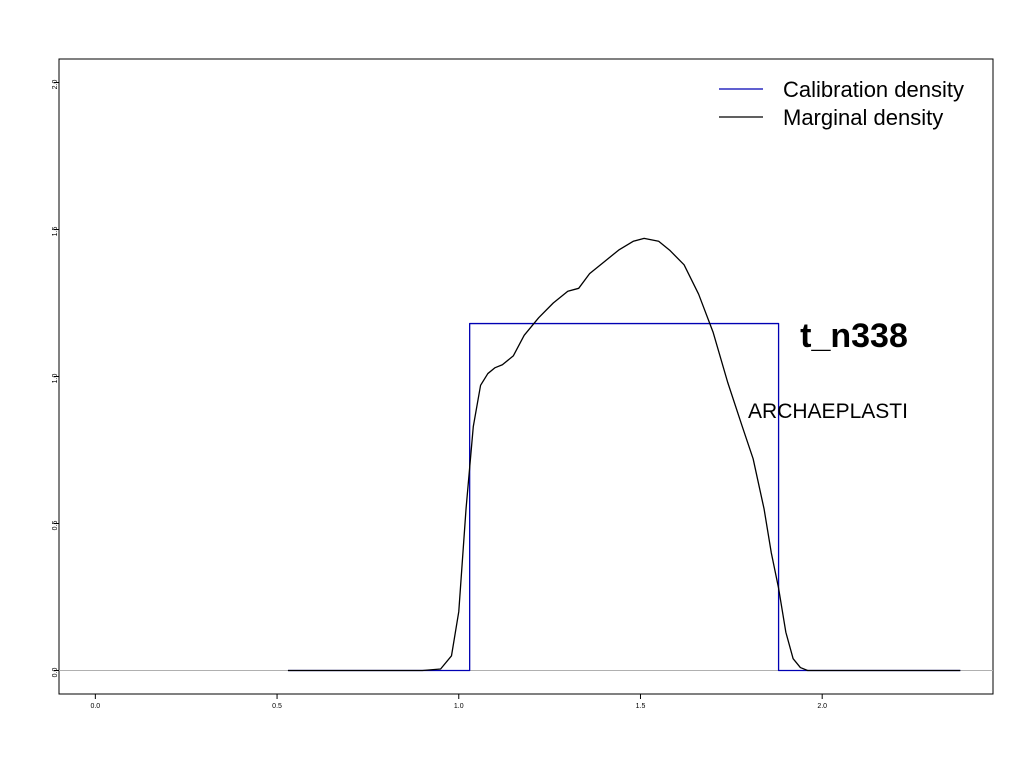 Image resolution: width=1024 pixels, height=768 pixels. What do you see at coordinates (863, 117) in the screenshot?
I see `legend-label-marginal: Marginal density` at bounding box center [863, 117].